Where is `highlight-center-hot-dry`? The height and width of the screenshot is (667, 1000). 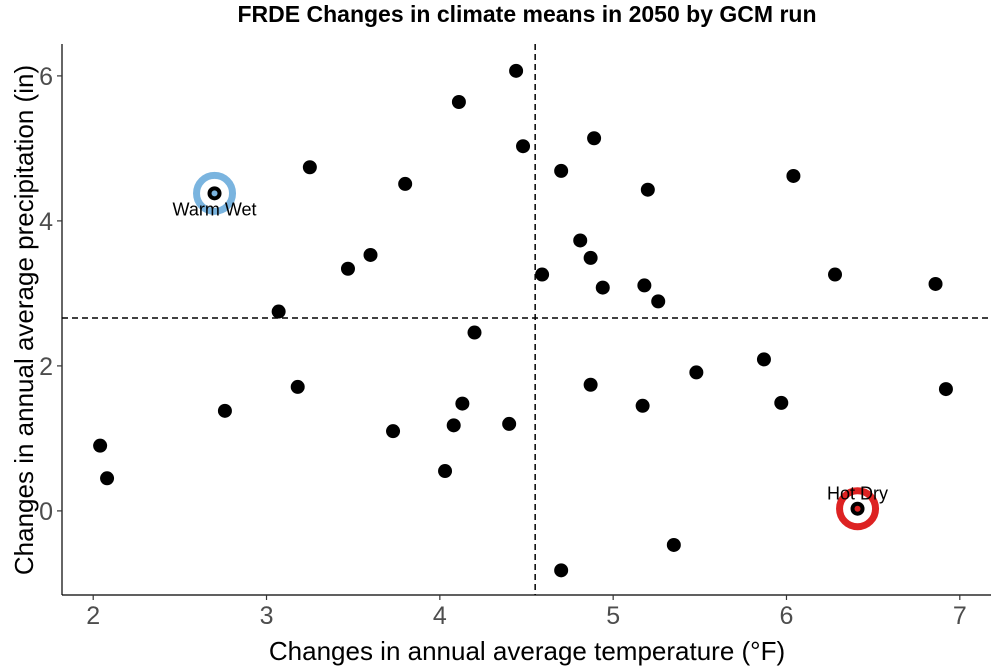
highlight-center-hot-dry is located at coordinates (857, 508).